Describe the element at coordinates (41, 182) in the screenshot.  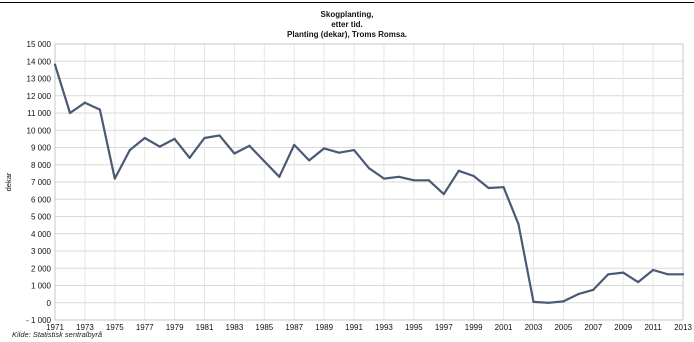
I see `y-tick-label: 7 000` at that location.